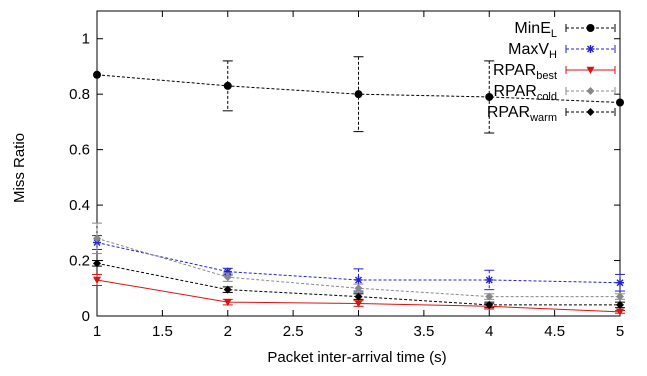 The width and height of the screenshot is (647, 376). Describe the element at coordinates (535, 30) in the screenshot. I see `legend-label: MinEL` at that location.